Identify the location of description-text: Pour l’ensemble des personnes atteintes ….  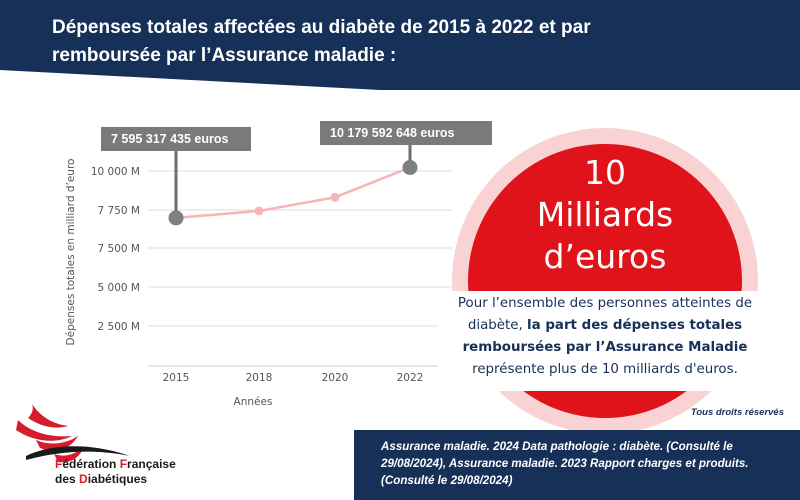
(605, 337).